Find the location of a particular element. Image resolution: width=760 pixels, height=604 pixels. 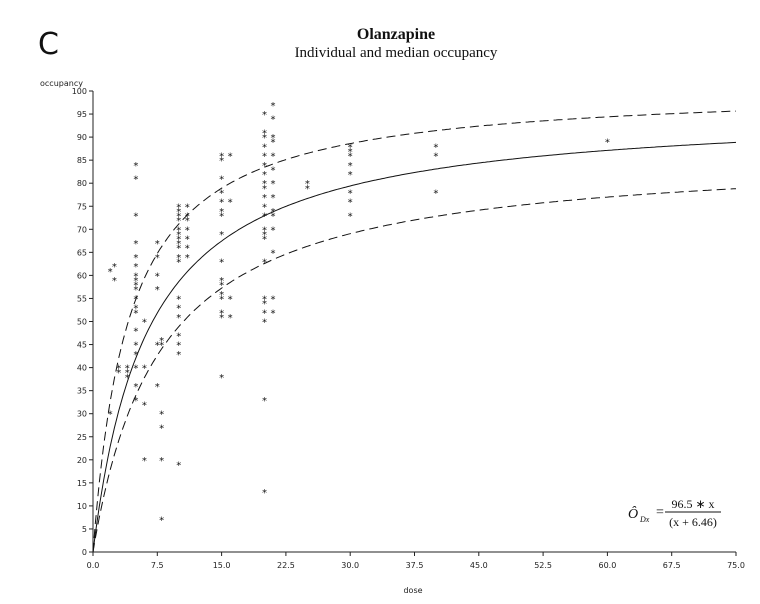

x-axis-label: dose is located at coordinates (412, 590).